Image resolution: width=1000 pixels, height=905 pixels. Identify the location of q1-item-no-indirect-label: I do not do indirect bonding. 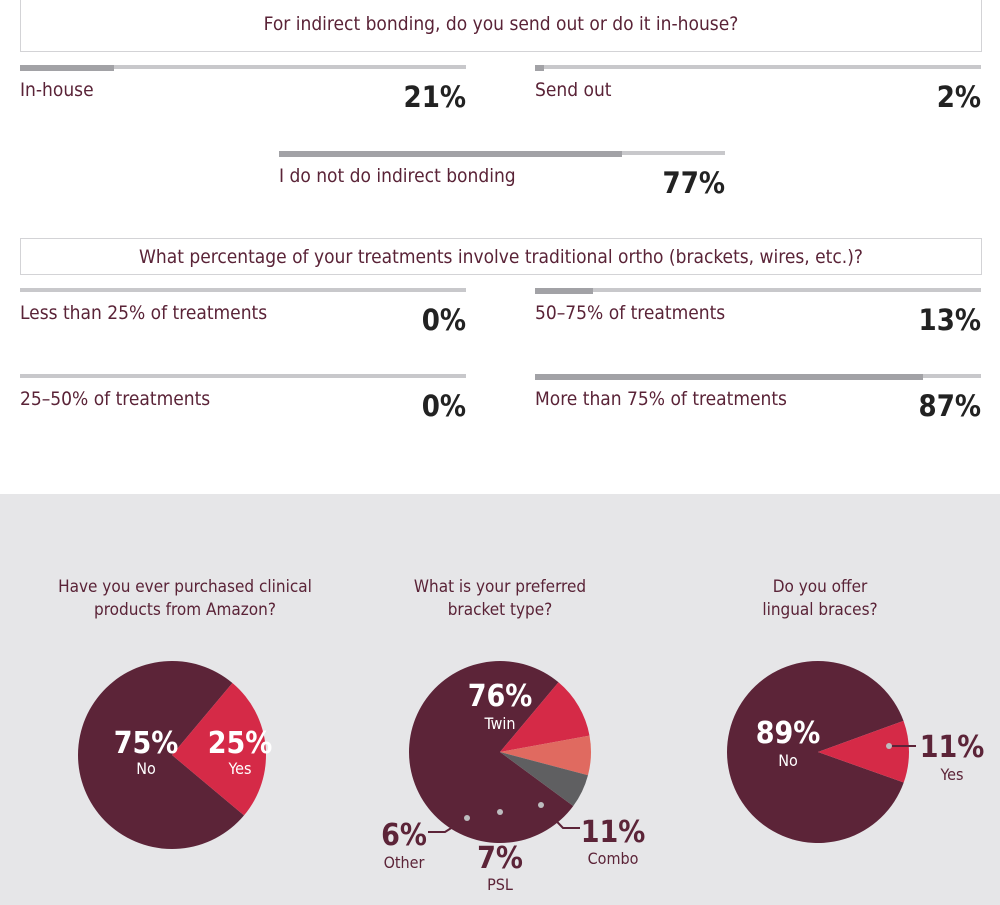
(397, 176).